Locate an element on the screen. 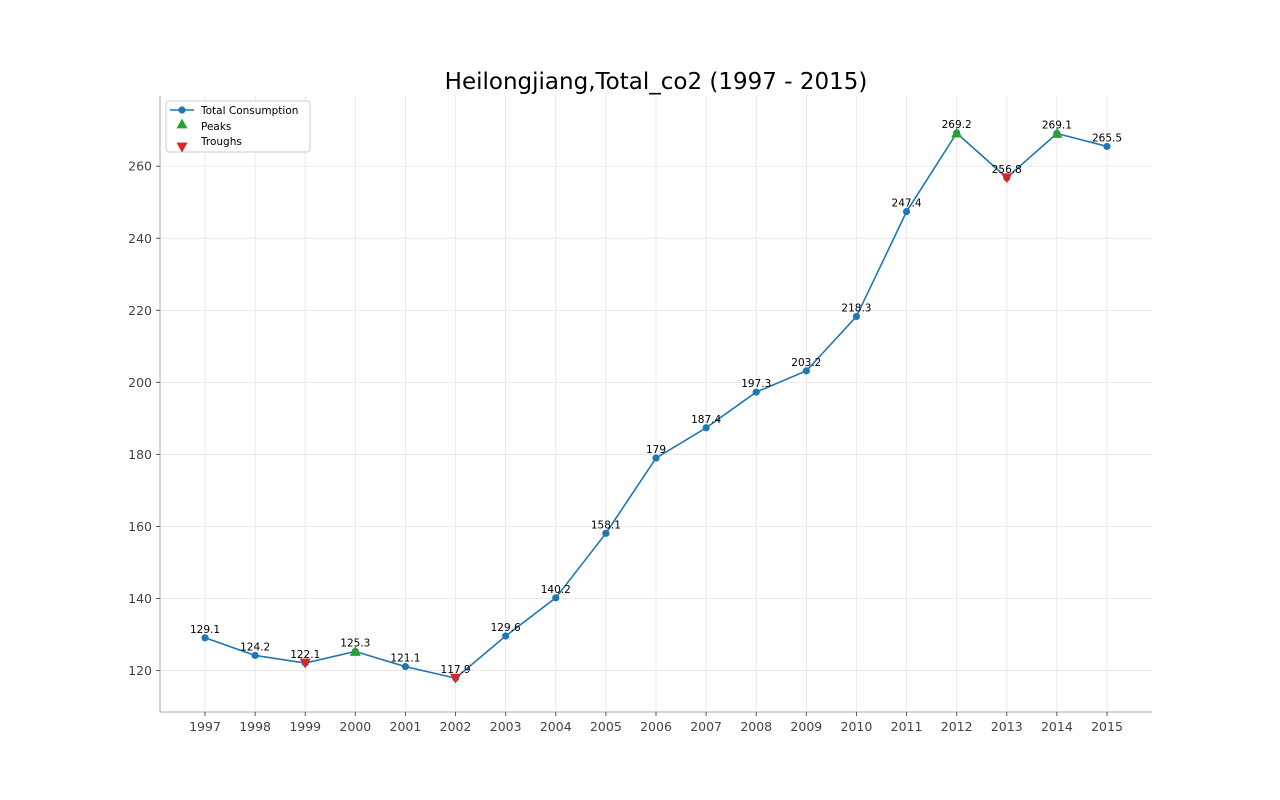 The image size is (1280, 800). x-tick-label: 2000 is located at coordinates (355, 726).